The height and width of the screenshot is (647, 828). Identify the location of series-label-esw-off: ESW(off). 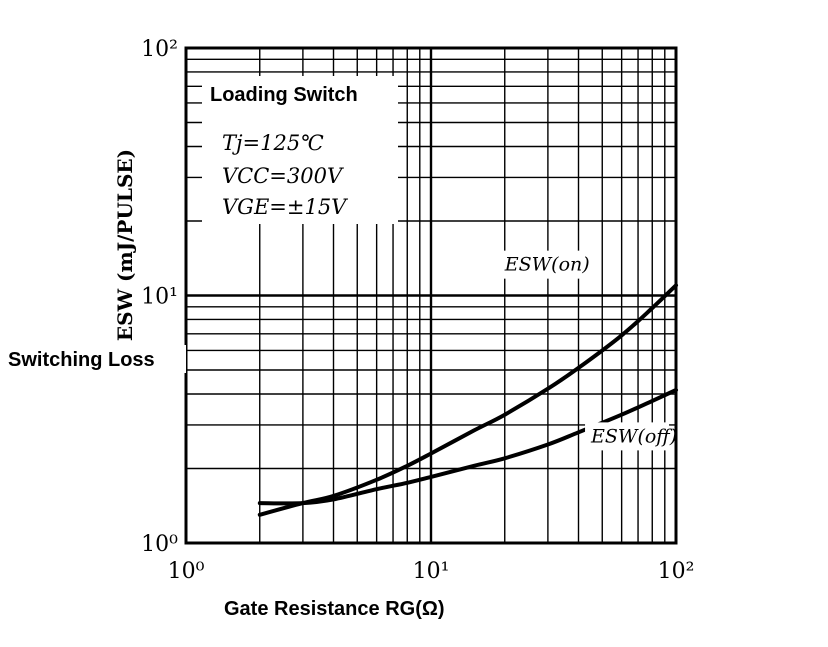
(633, 436).